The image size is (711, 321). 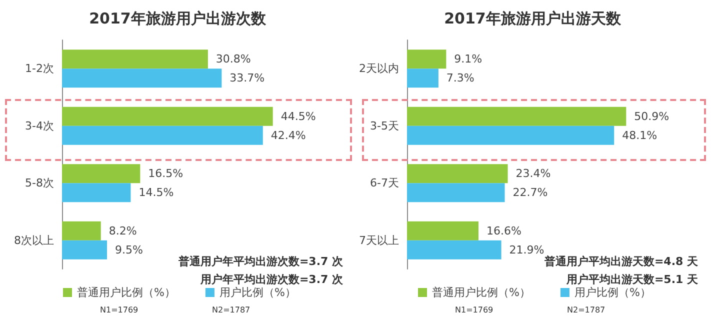 I want to click on data-label: 14.5%, so click(x=156, y=193).